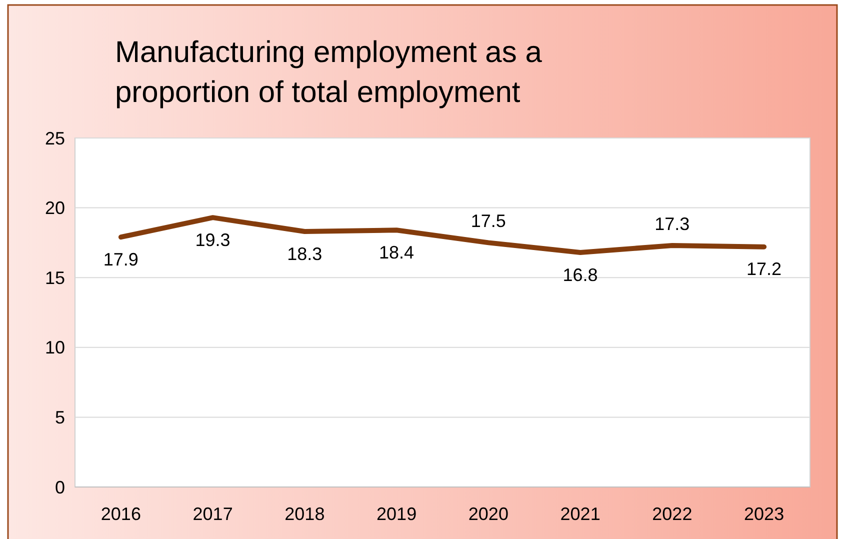 This screenshot has height=539, width=843. I want to click on x-tick-label: 2022, so click(672, 514).